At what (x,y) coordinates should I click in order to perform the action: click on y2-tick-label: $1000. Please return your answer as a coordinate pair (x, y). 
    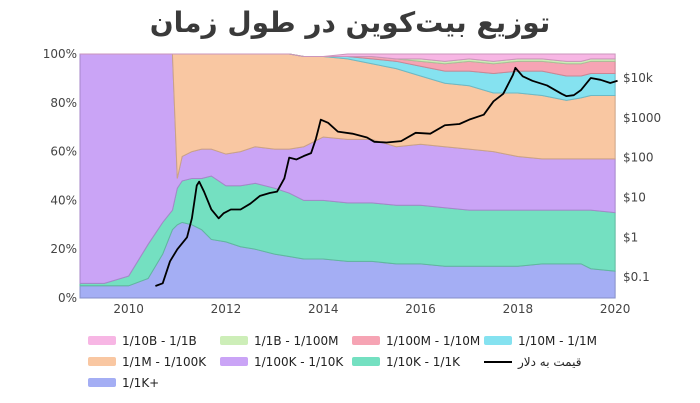
    Looking at the image, I should click on (642, 118).